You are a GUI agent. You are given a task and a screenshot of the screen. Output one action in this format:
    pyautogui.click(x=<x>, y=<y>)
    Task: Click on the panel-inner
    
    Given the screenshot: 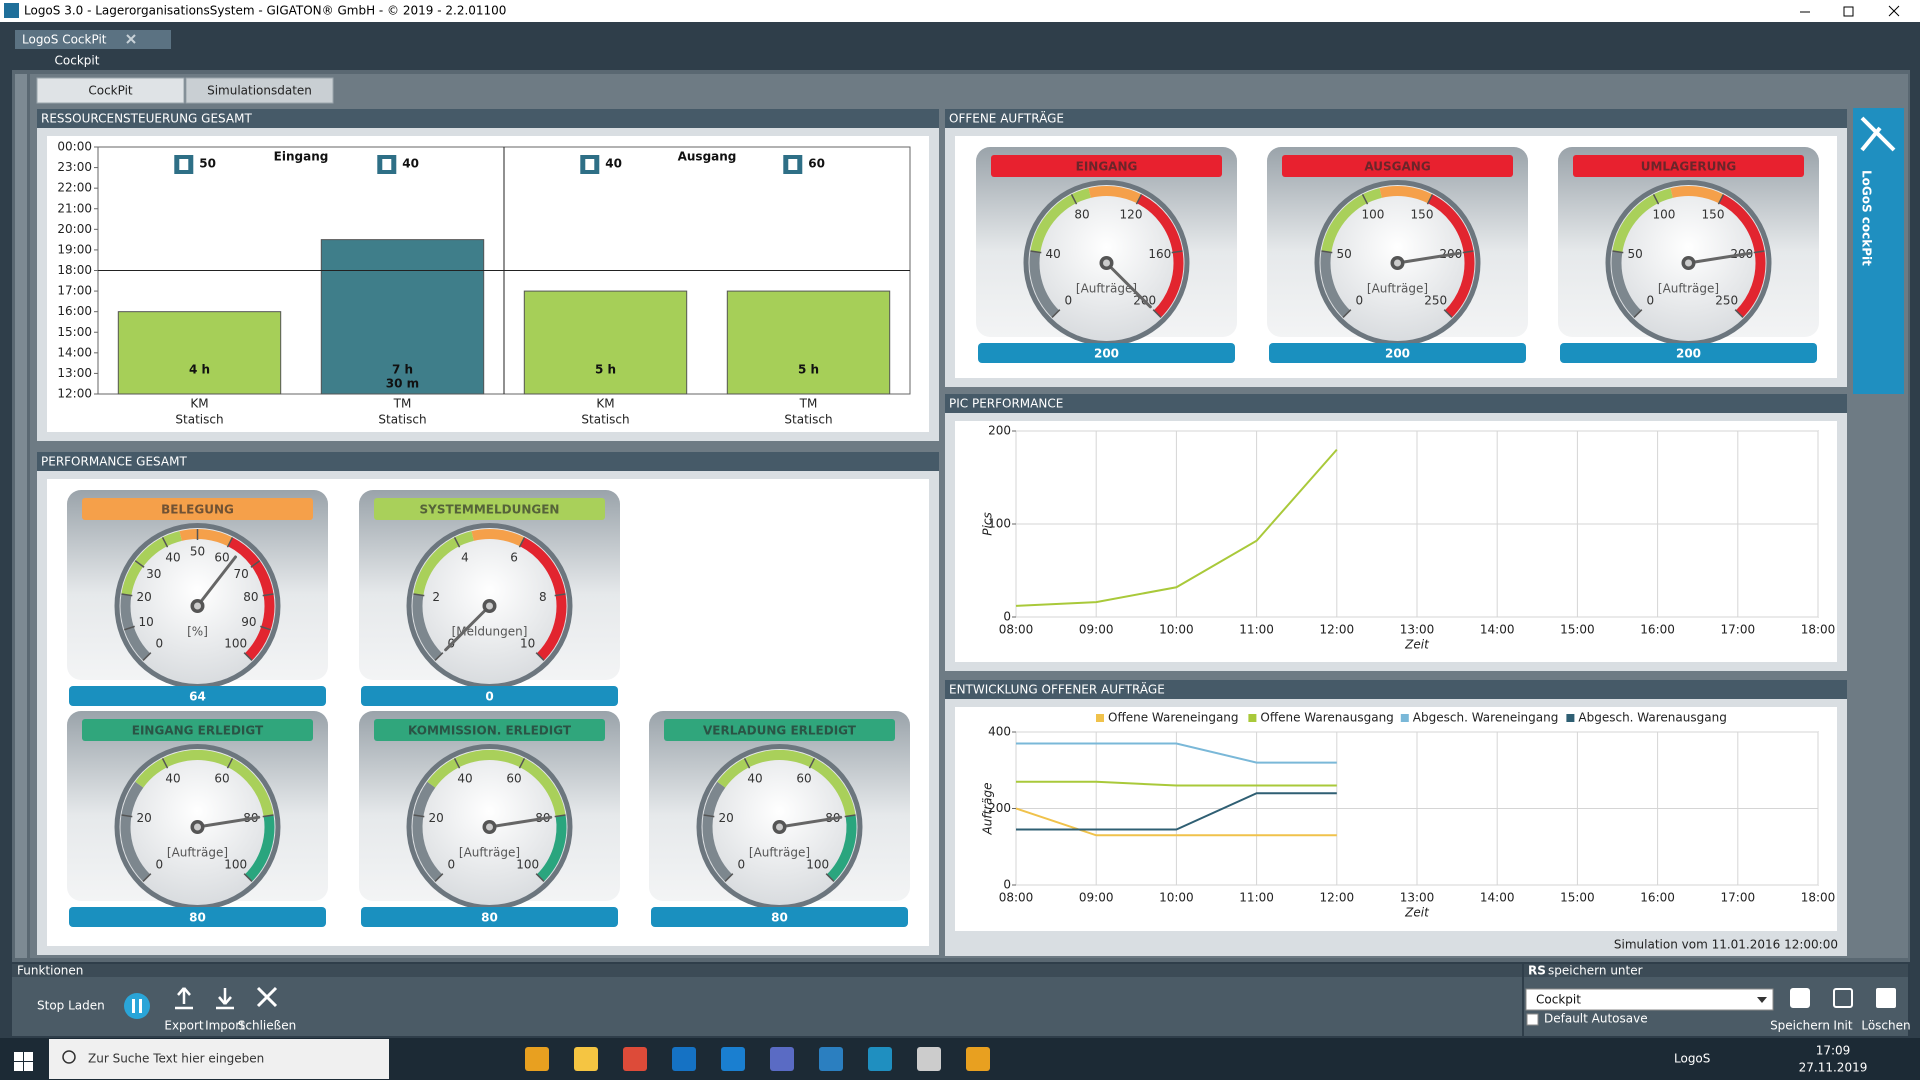 What is the action you would take?
    pyautogui.click(x=1396, y=541)
    